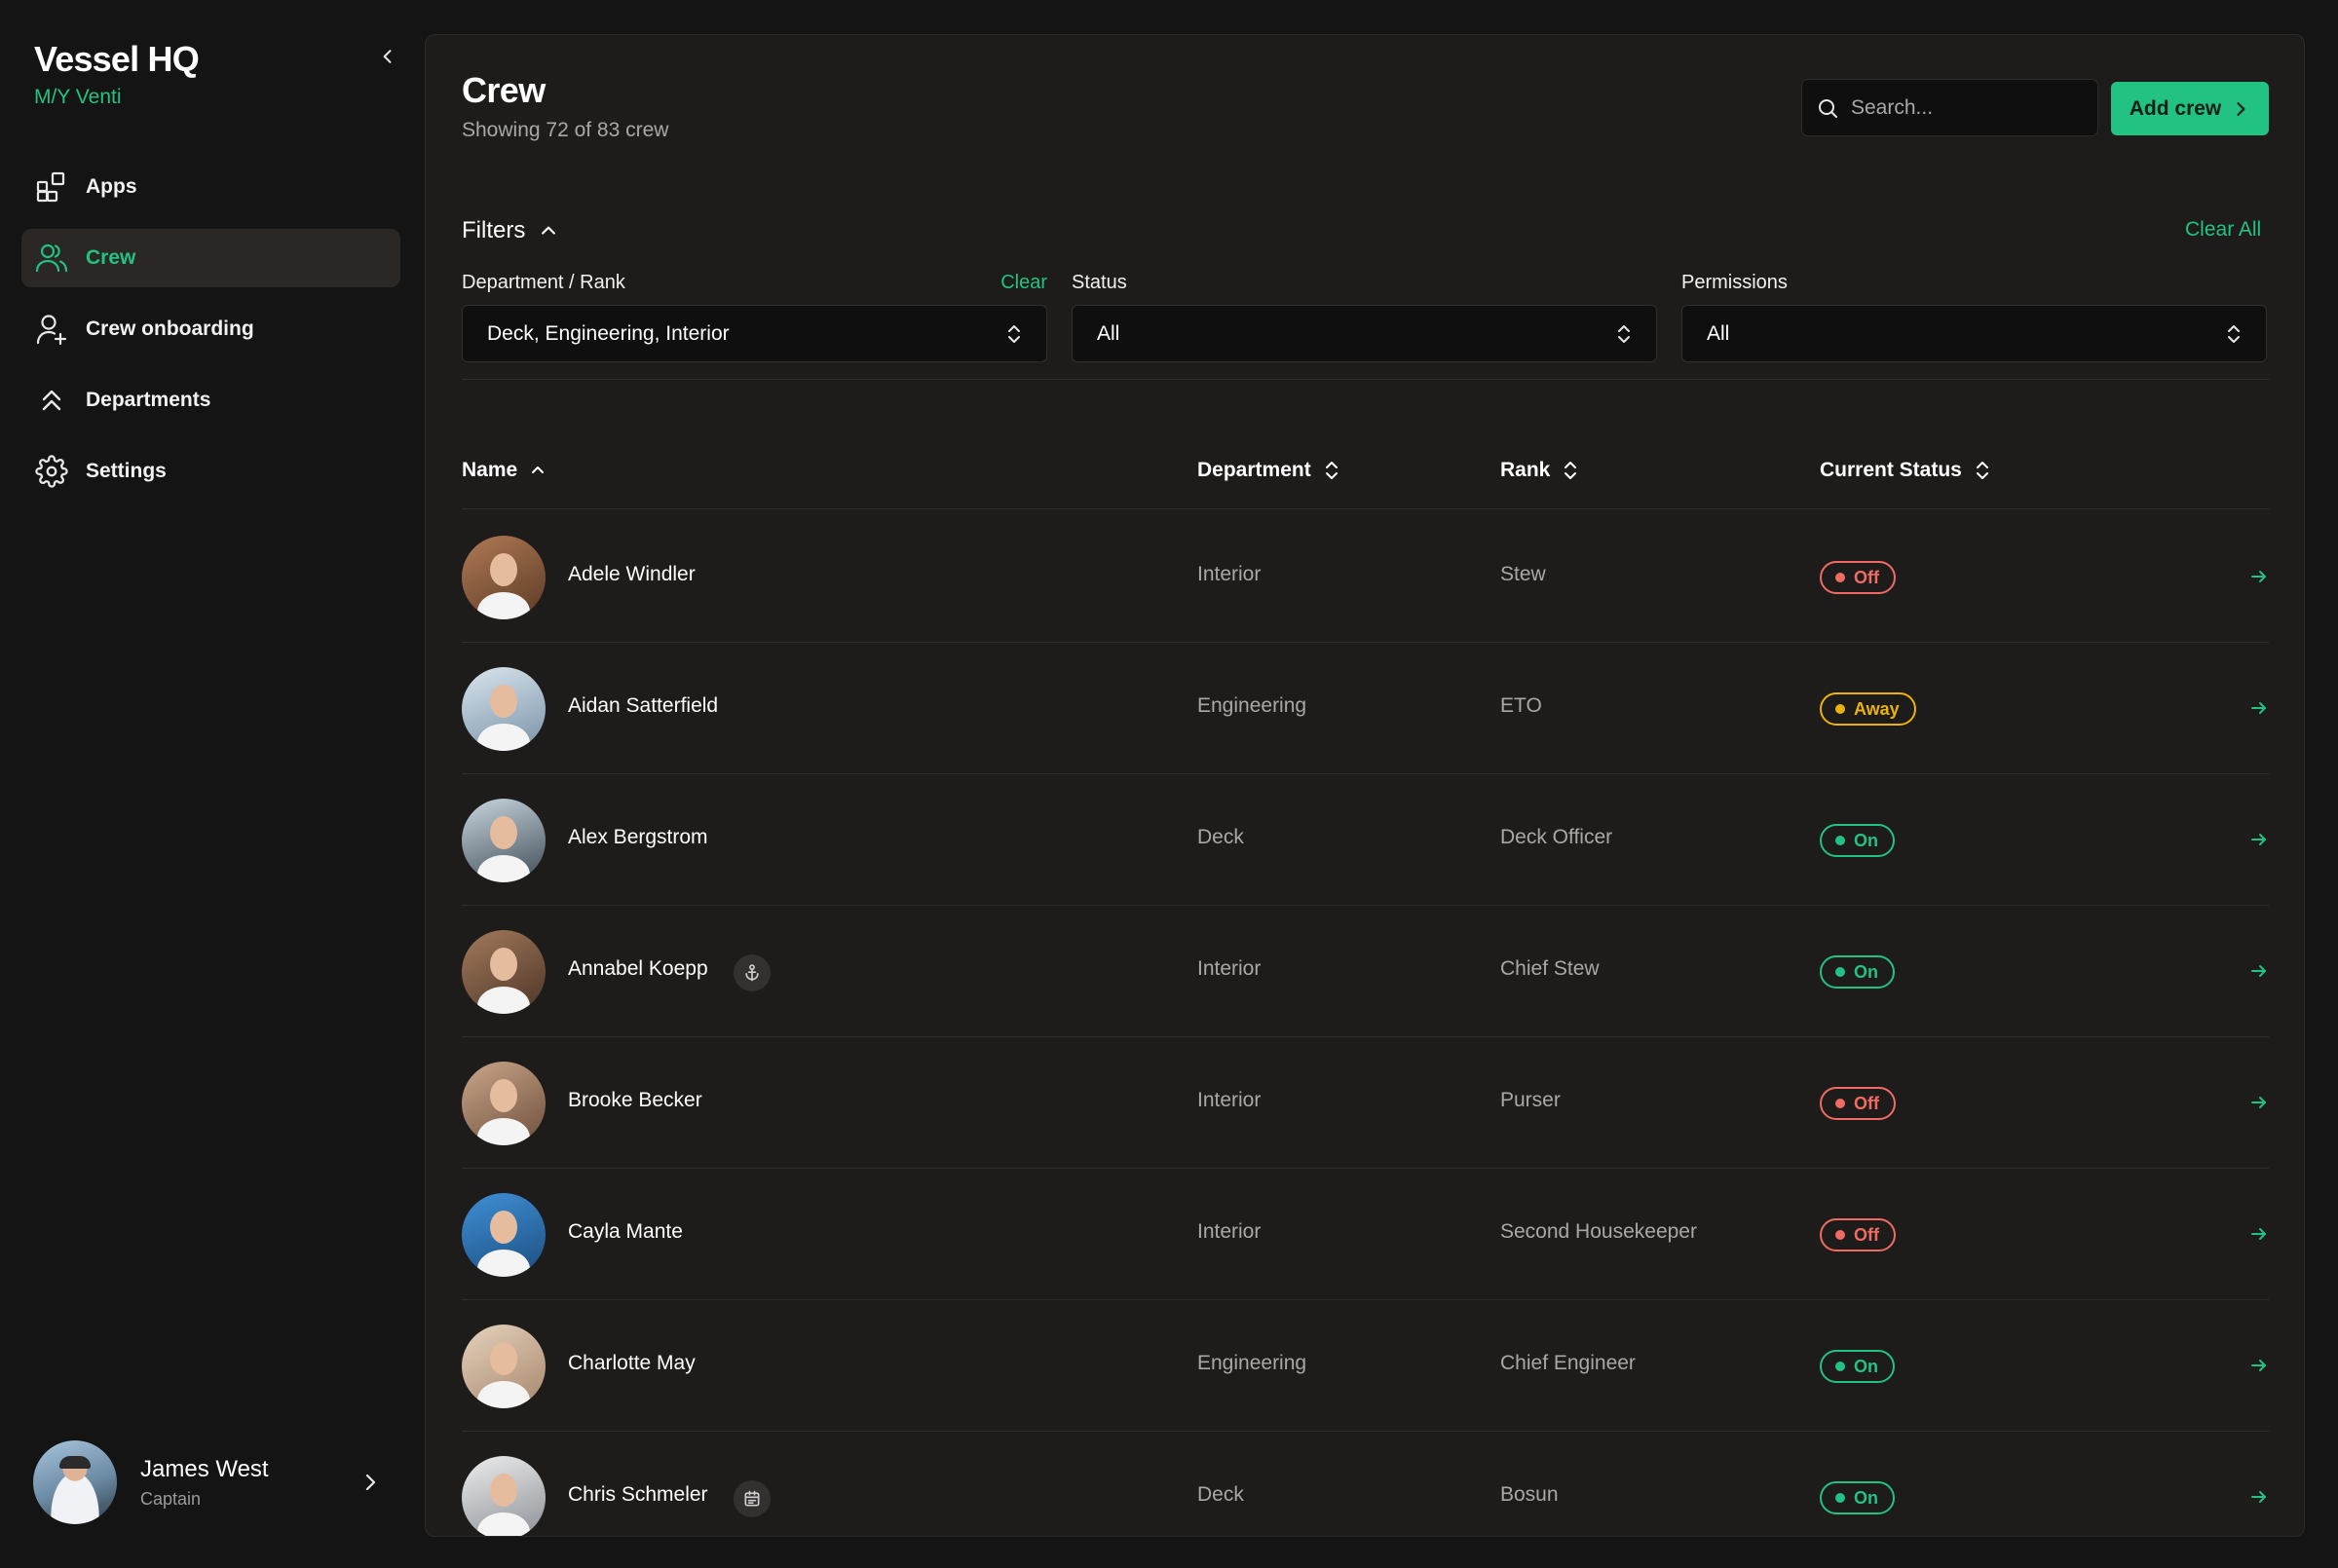 Image resolution: width=2338 pixels, height=1568 pixels. I want to click on current-user-card: James West Captain, so click(213, 1482).